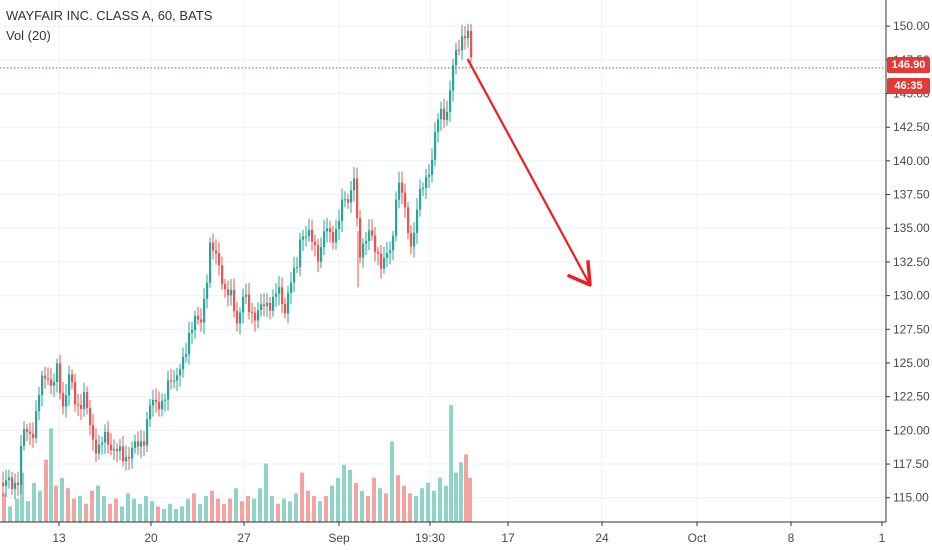 The width and height of the screenshot is (932, 550). What do you see at coordinates (911, 430) in the screenshot?
I see `price-tick-label: 120.00` at bounding box center [911, 430].